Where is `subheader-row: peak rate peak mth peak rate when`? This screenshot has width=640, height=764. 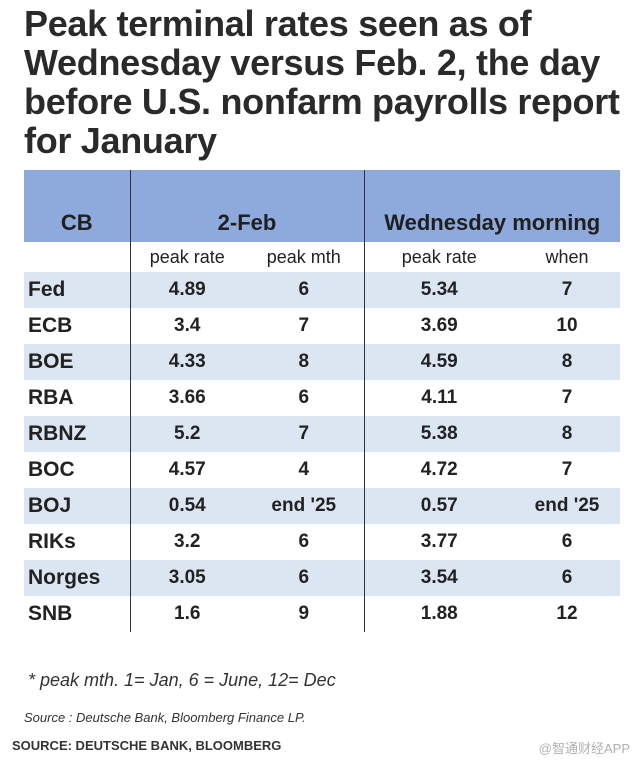
subheader-row: peak rate peak mth peak rate when is located at coordinates (322, 257).